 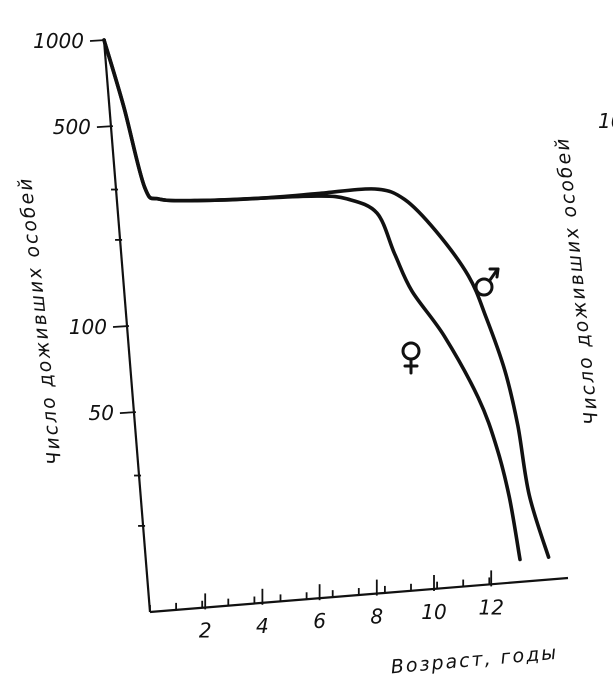 I want to click on y-tick-label: 50, so click(x=100, y=413).